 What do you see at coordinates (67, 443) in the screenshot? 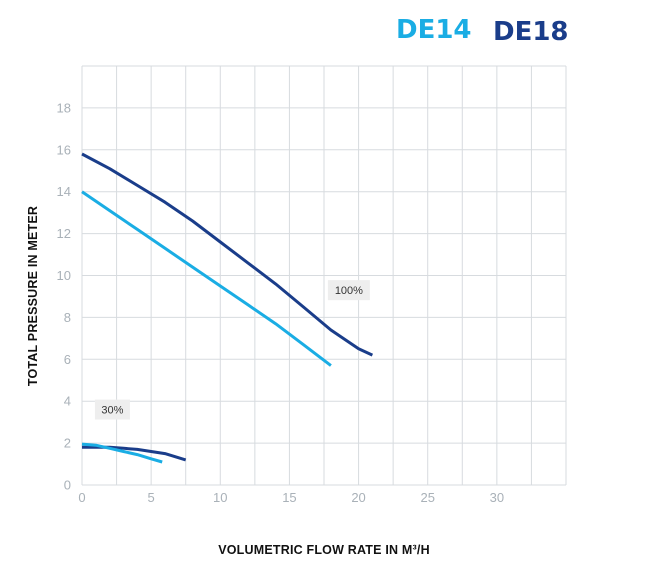
I see `y-tick-label: 2` at bounding box center [67, 443].